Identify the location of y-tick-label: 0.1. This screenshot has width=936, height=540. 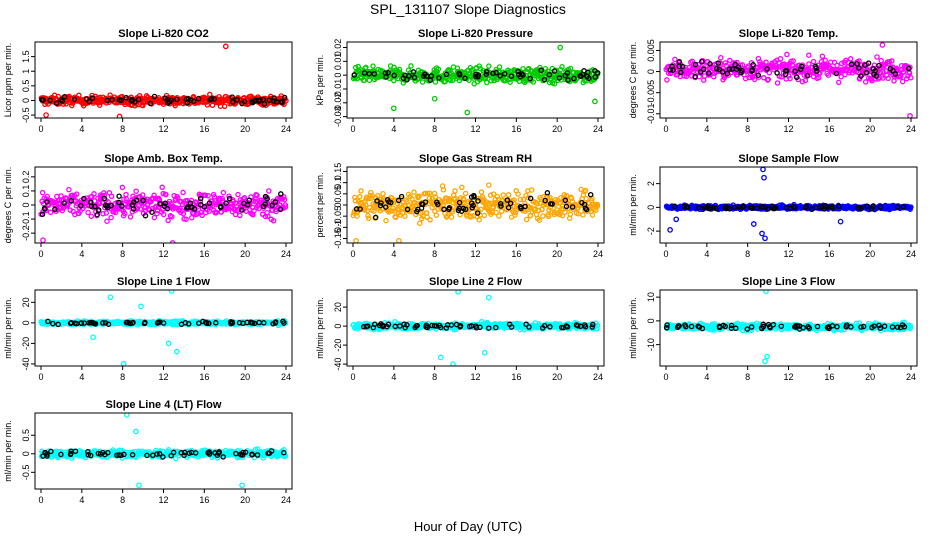
(26, 191).